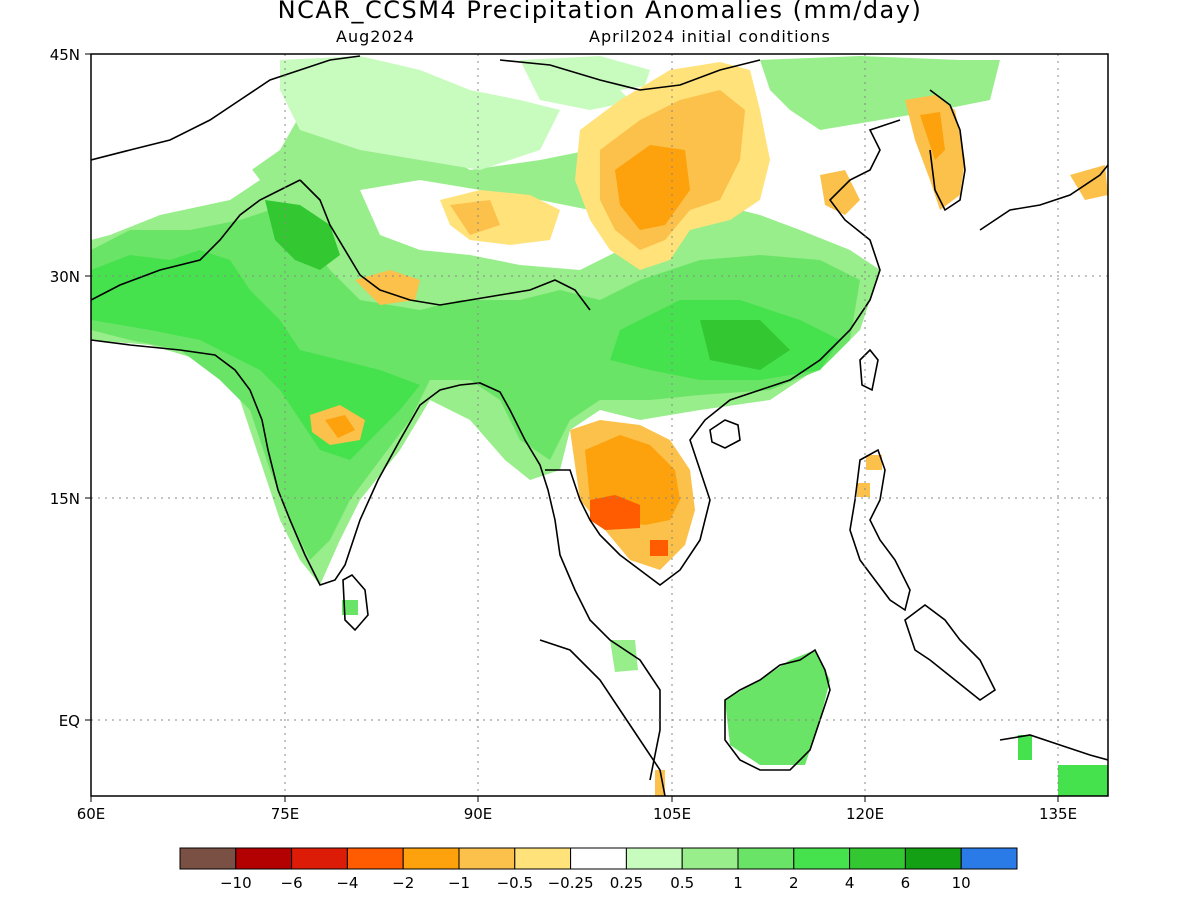 The width and height of the screenshot is (1200, 900). I want to click on lat-label-45n: 45N, so click(65, 55).